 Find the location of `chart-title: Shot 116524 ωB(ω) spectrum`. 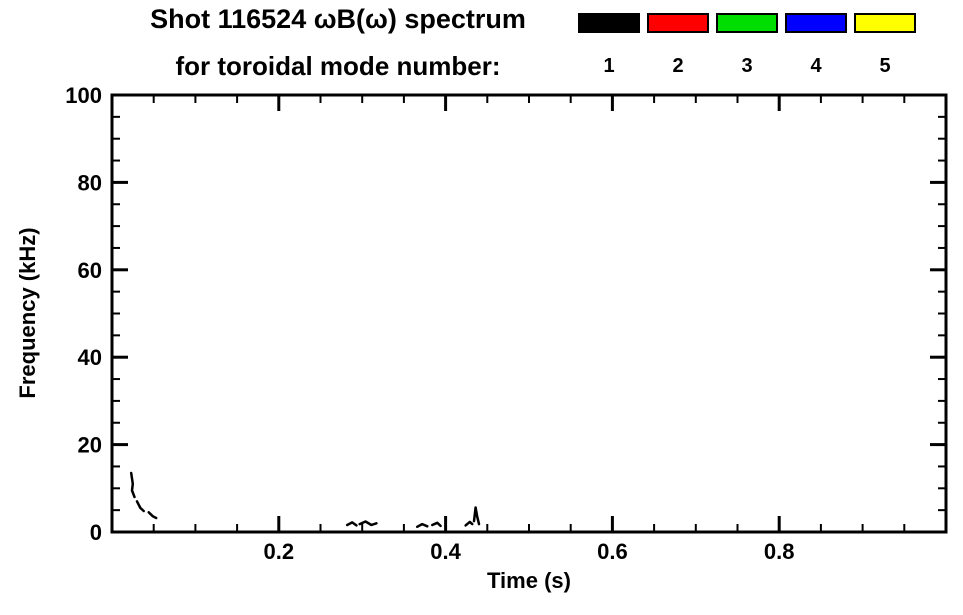

chart-title: Shot 116524 ωB(ω) spectrum is located at coordinates (338, 19).